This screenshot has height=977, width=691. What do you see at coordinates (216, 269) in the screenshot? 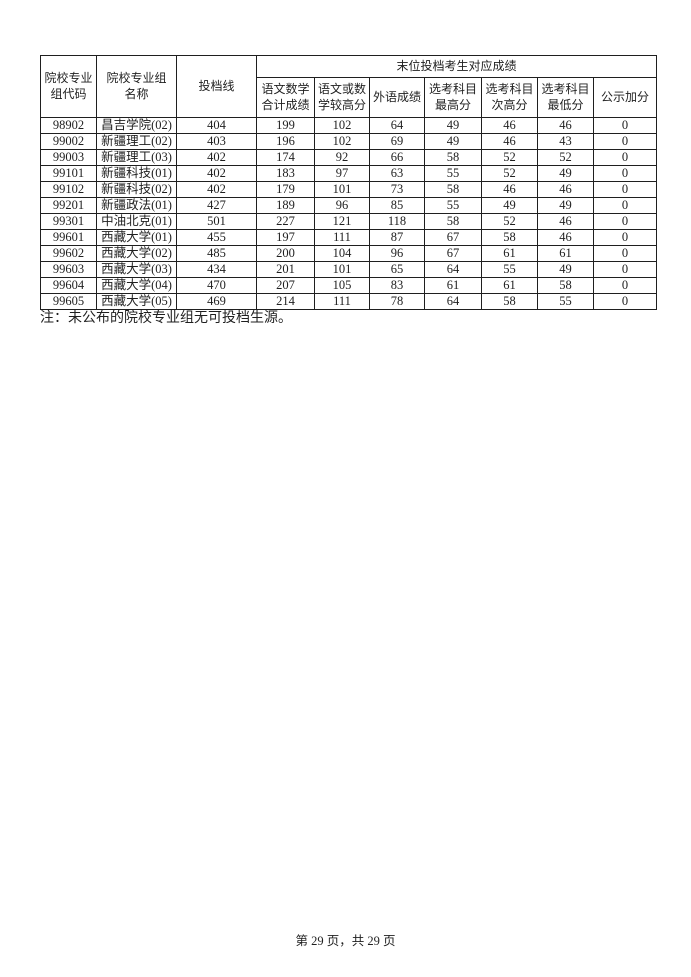
I see `table-cell: 434` at bounding box center [216, 269].